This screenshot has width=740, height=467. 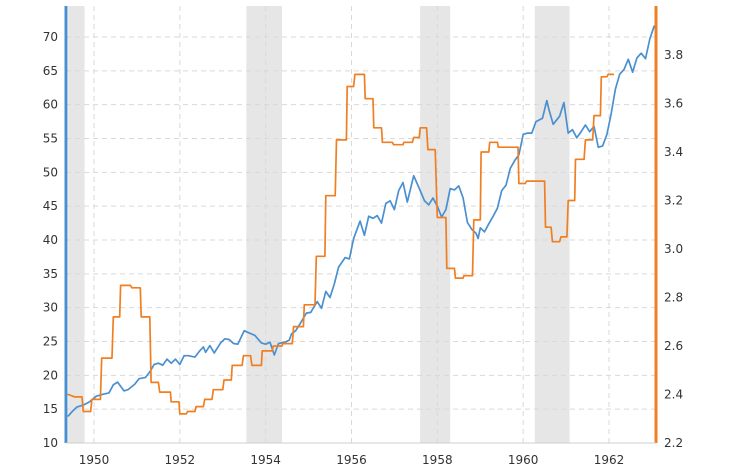 I want to click on left-tick-label: 20, so click(x=50, y=375).